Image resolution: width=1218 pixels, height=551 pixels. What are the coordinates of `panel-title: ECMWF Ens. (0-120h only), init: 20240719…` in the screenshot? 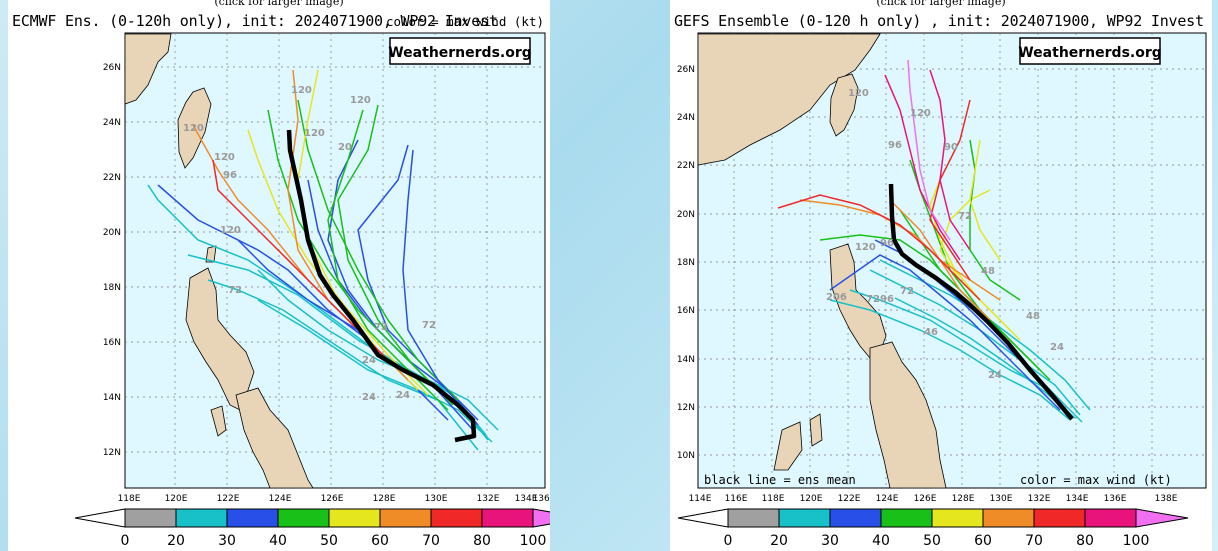 It's located at (255, 21).